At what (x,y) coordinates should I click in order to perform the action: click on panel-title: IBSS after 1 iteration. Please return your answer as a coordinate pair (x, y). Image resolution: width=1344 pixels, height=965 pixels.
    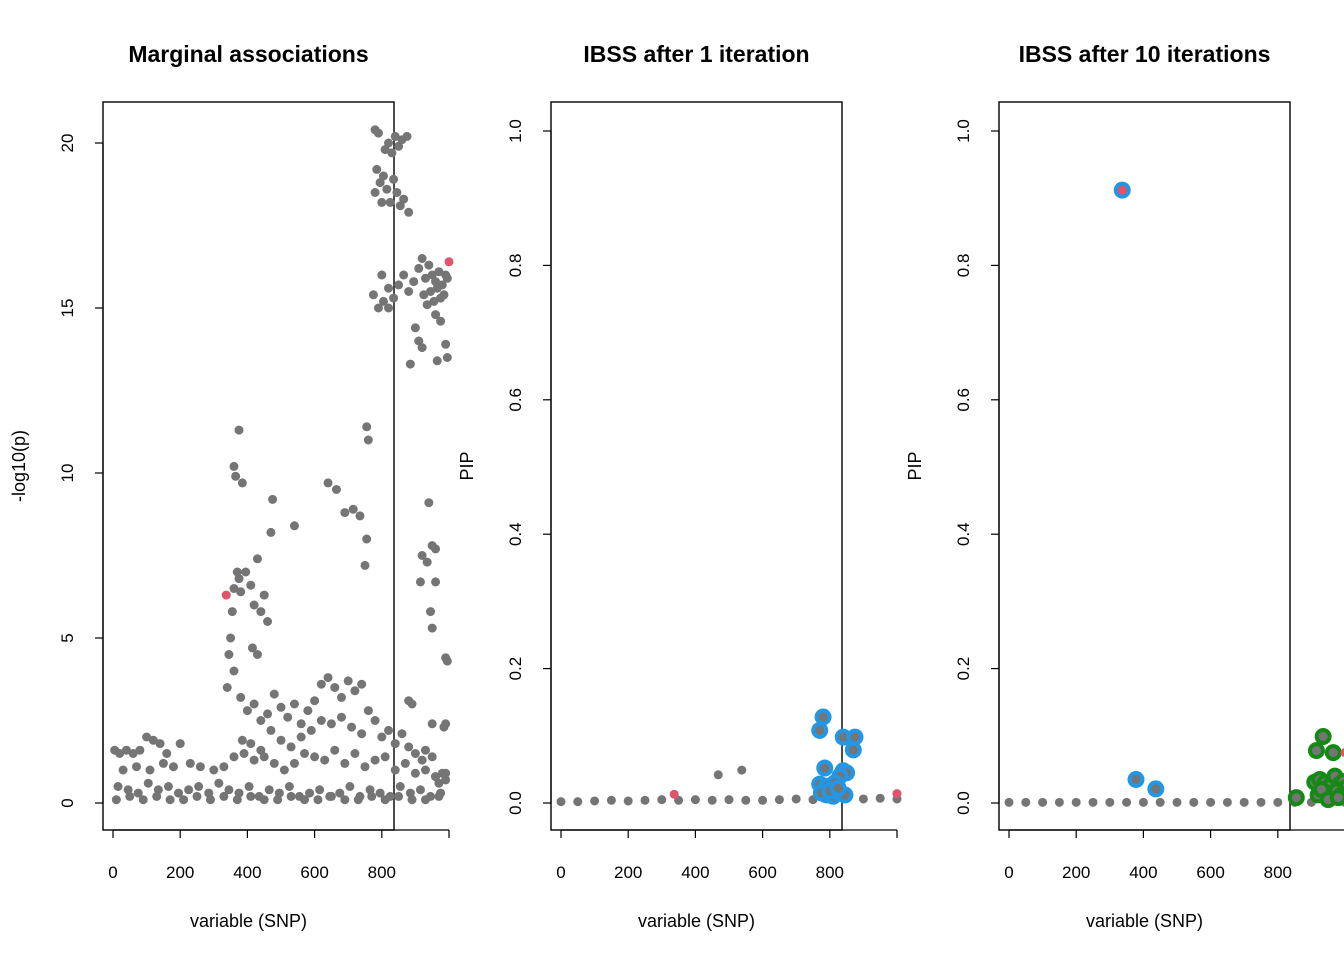
    Looking at the image, I should click on (696, 54).